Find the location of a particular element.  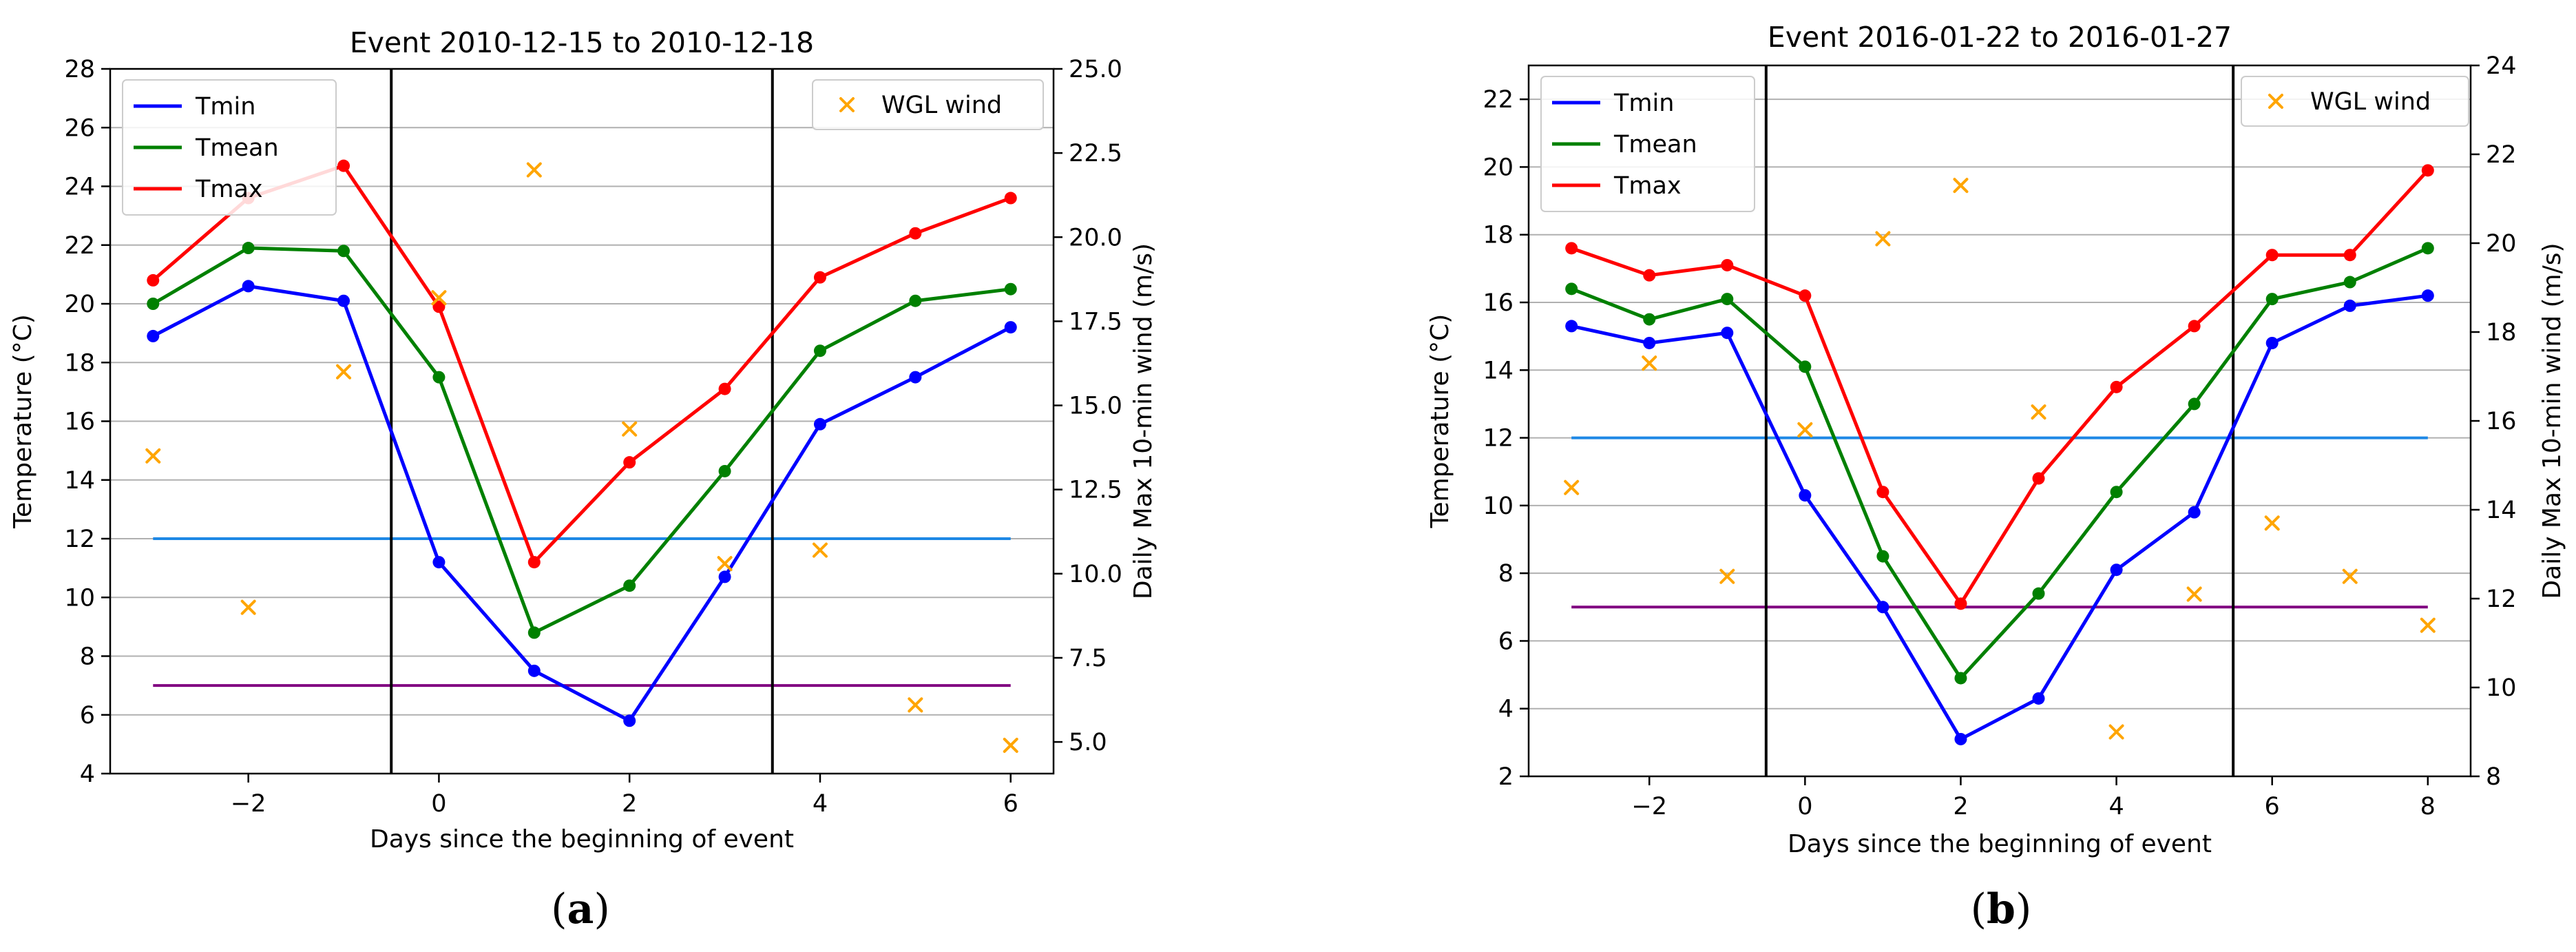

y-tick-label-b-7: 16 is located at coordinates (1498, 303).